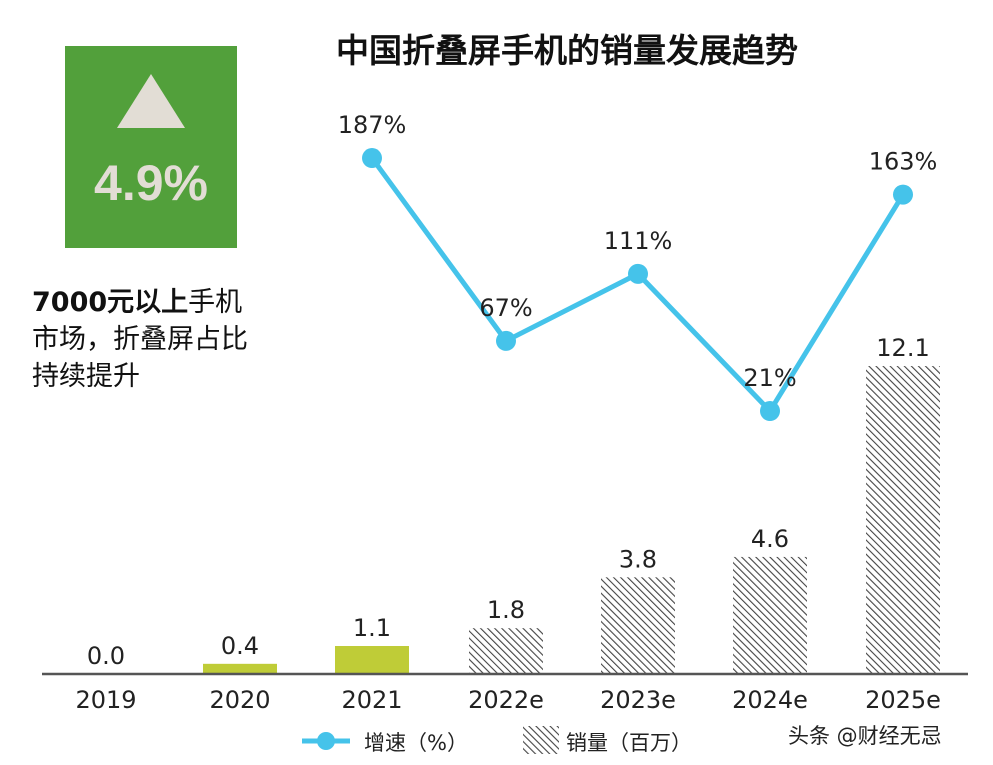  I want to click on growth-badge: 4.9%, so click(151, 147).